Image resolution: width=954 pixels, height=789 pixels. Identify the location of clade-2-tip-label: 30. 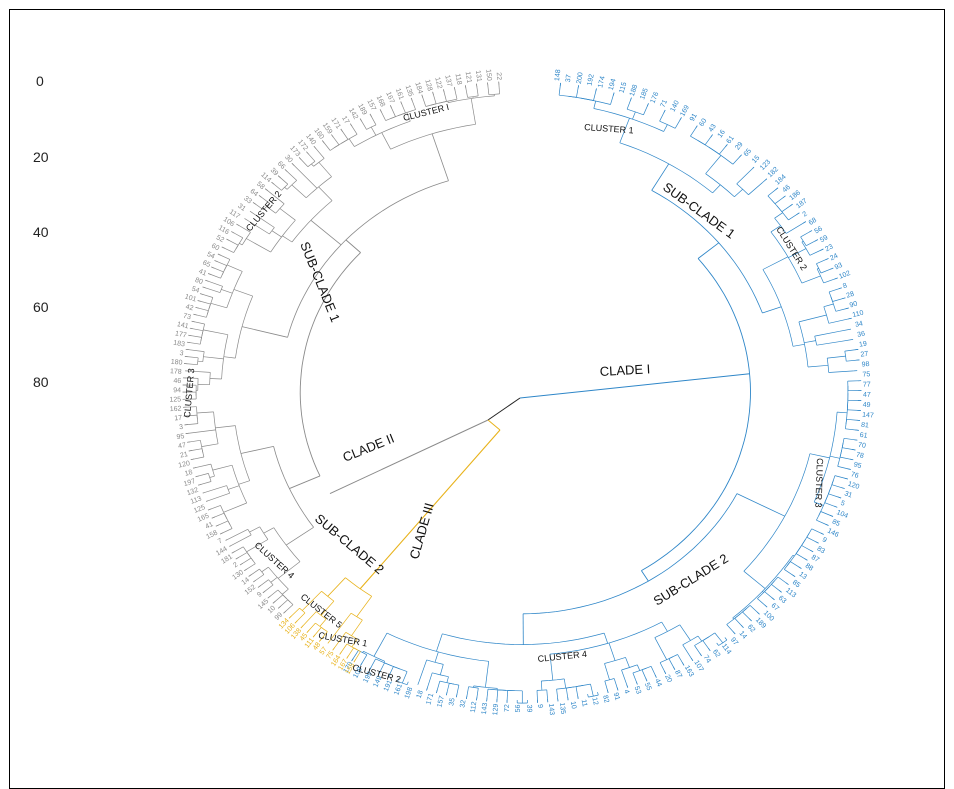
(288, 159).